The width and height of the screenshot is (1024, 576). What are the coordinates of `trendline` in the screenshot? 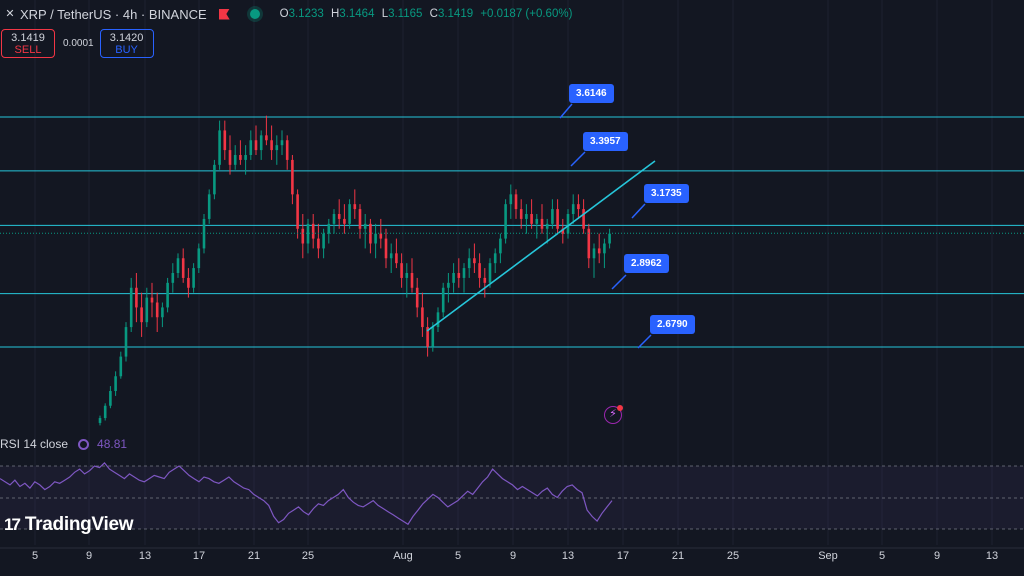 It's located at (541, 226).